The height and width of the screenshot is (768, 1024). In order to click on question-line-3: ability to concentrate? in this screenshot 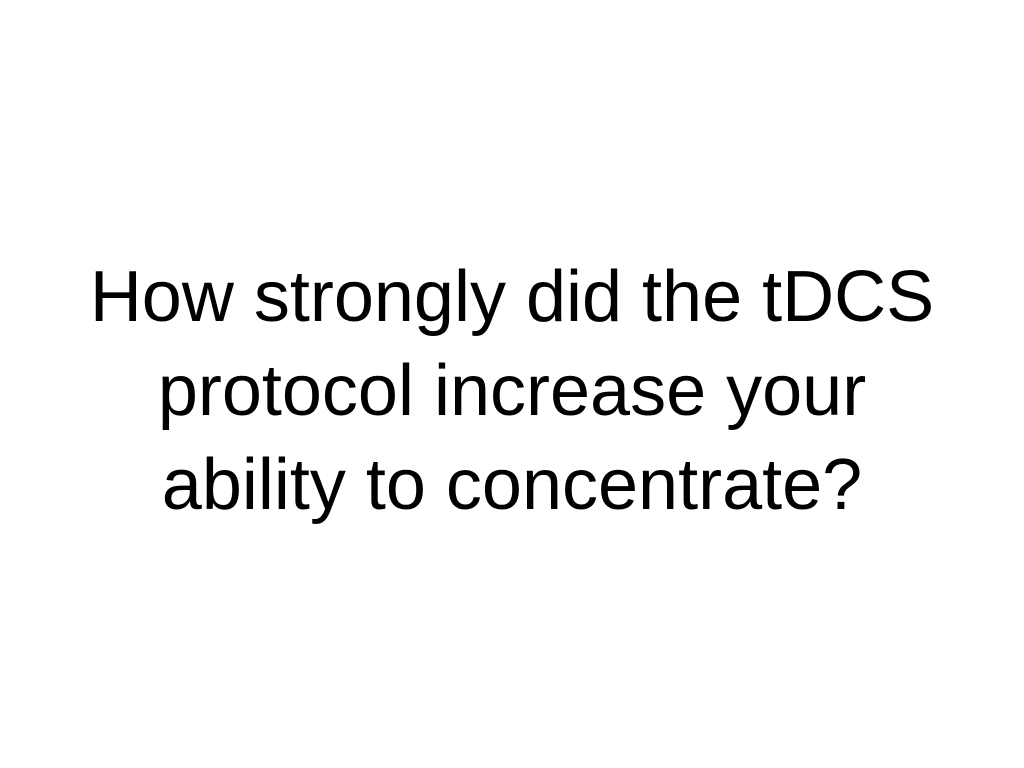, I will do `click(512, 485)`.